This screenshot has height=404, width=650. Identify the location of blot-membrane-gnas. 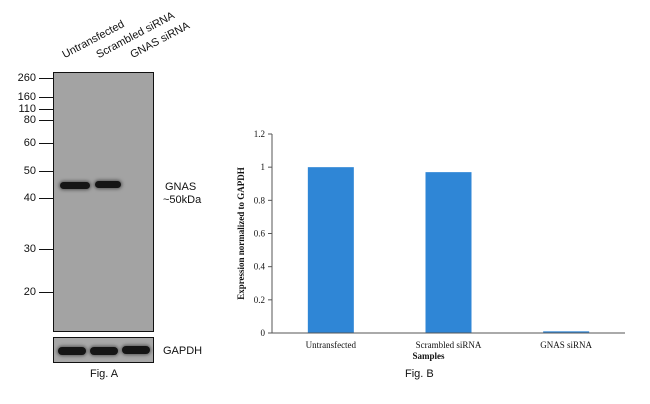
(103, 202).